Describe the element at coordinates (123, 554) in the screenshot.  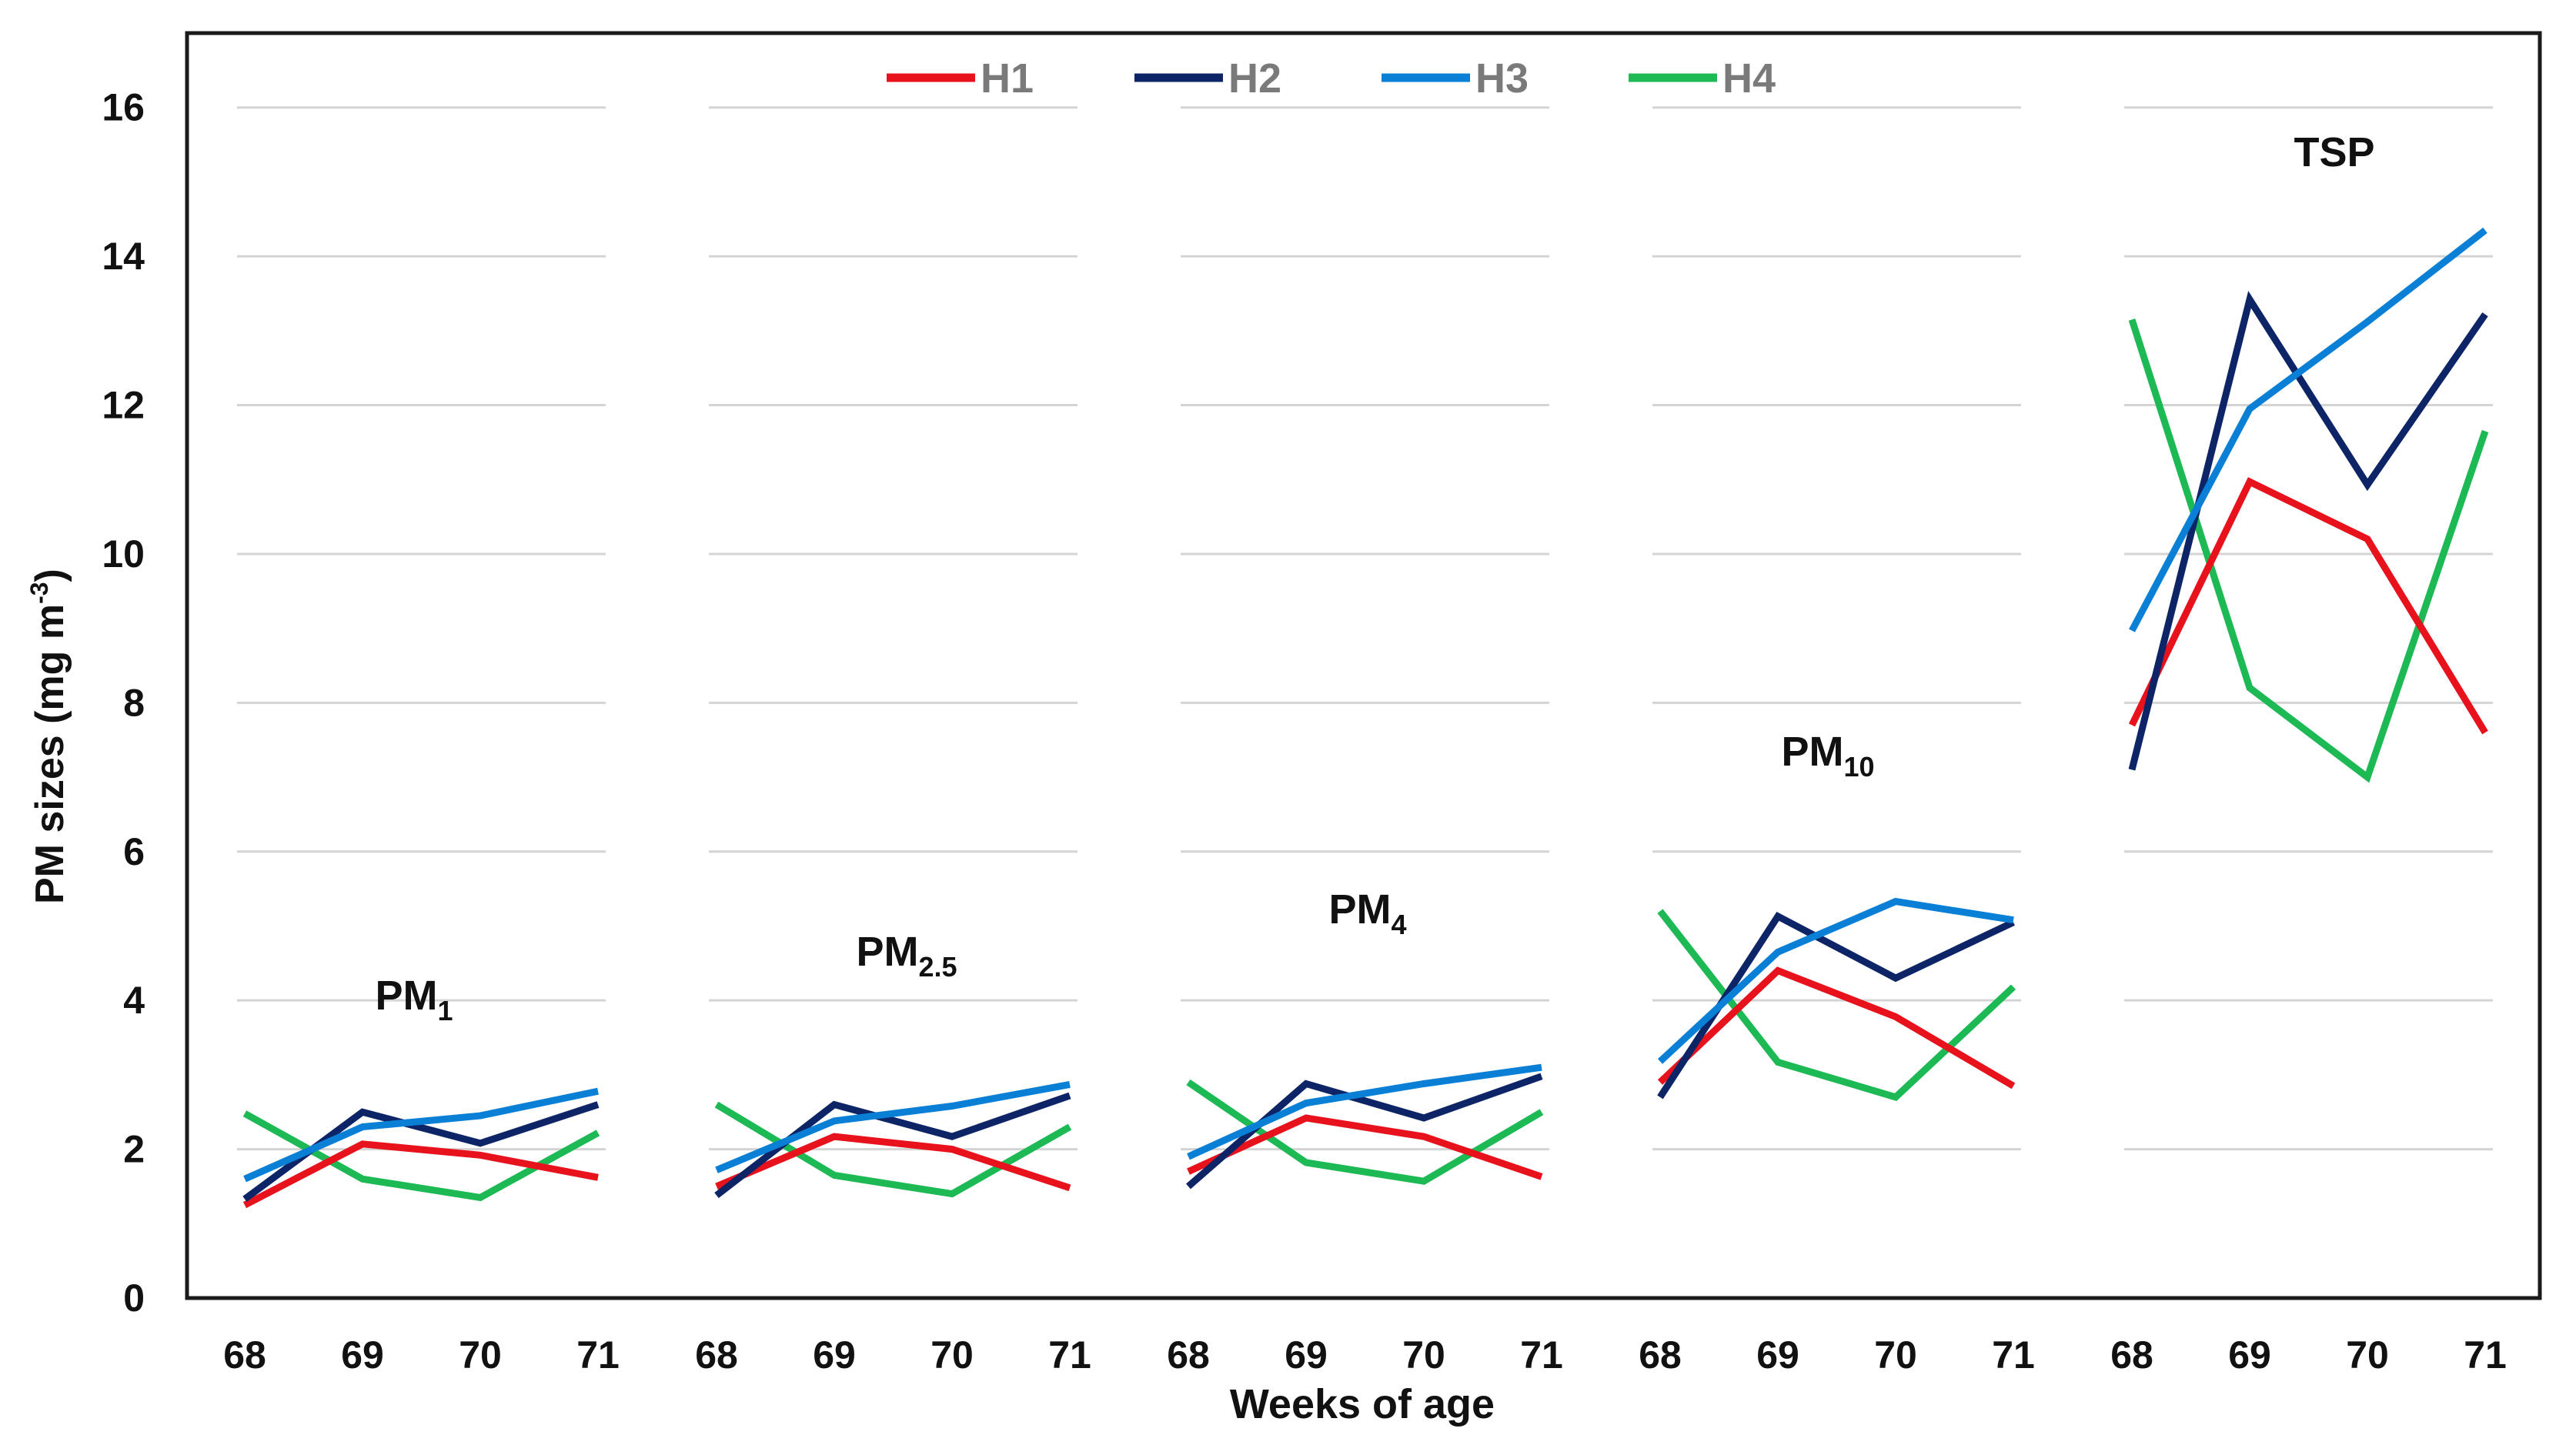
I see `y-tick-label: 10` at that location.